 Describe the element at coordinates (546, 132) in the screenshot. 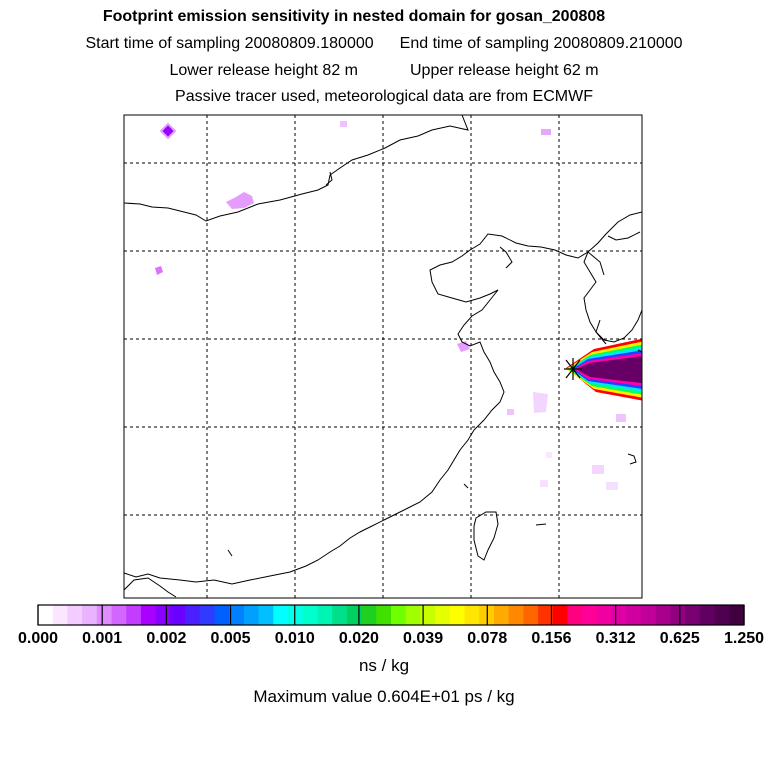

I see `hotspot-north-right` at that location.